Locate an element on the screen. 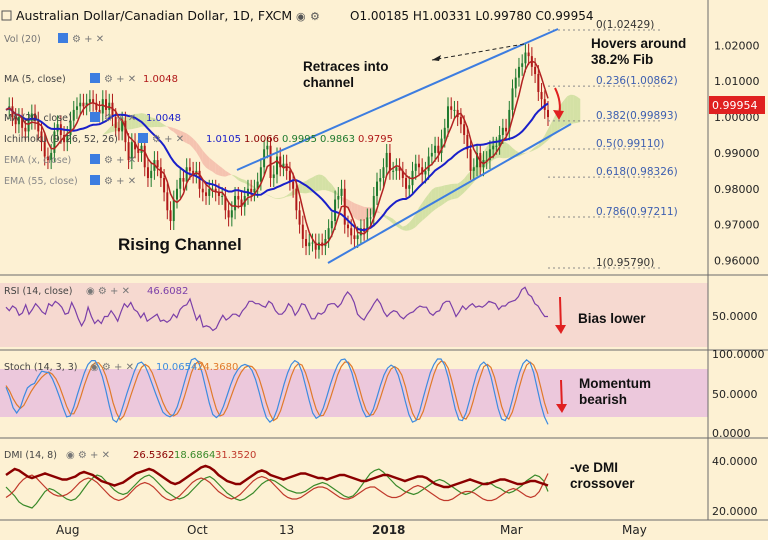  ichimoku-value-2: 1.0066 is located at coordinates (261, 139).